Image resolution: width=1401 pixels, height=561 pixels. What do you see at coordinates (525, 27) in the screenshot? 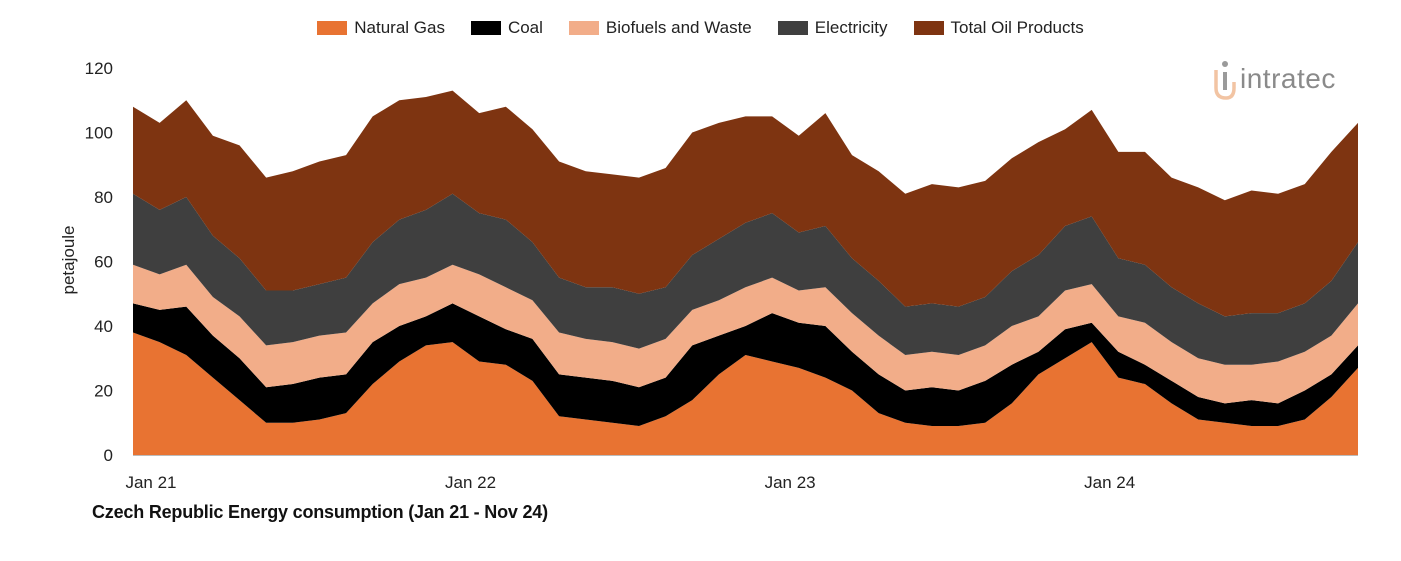
I see `legend-label-coal: Coal` at bounding box center [525, 27].